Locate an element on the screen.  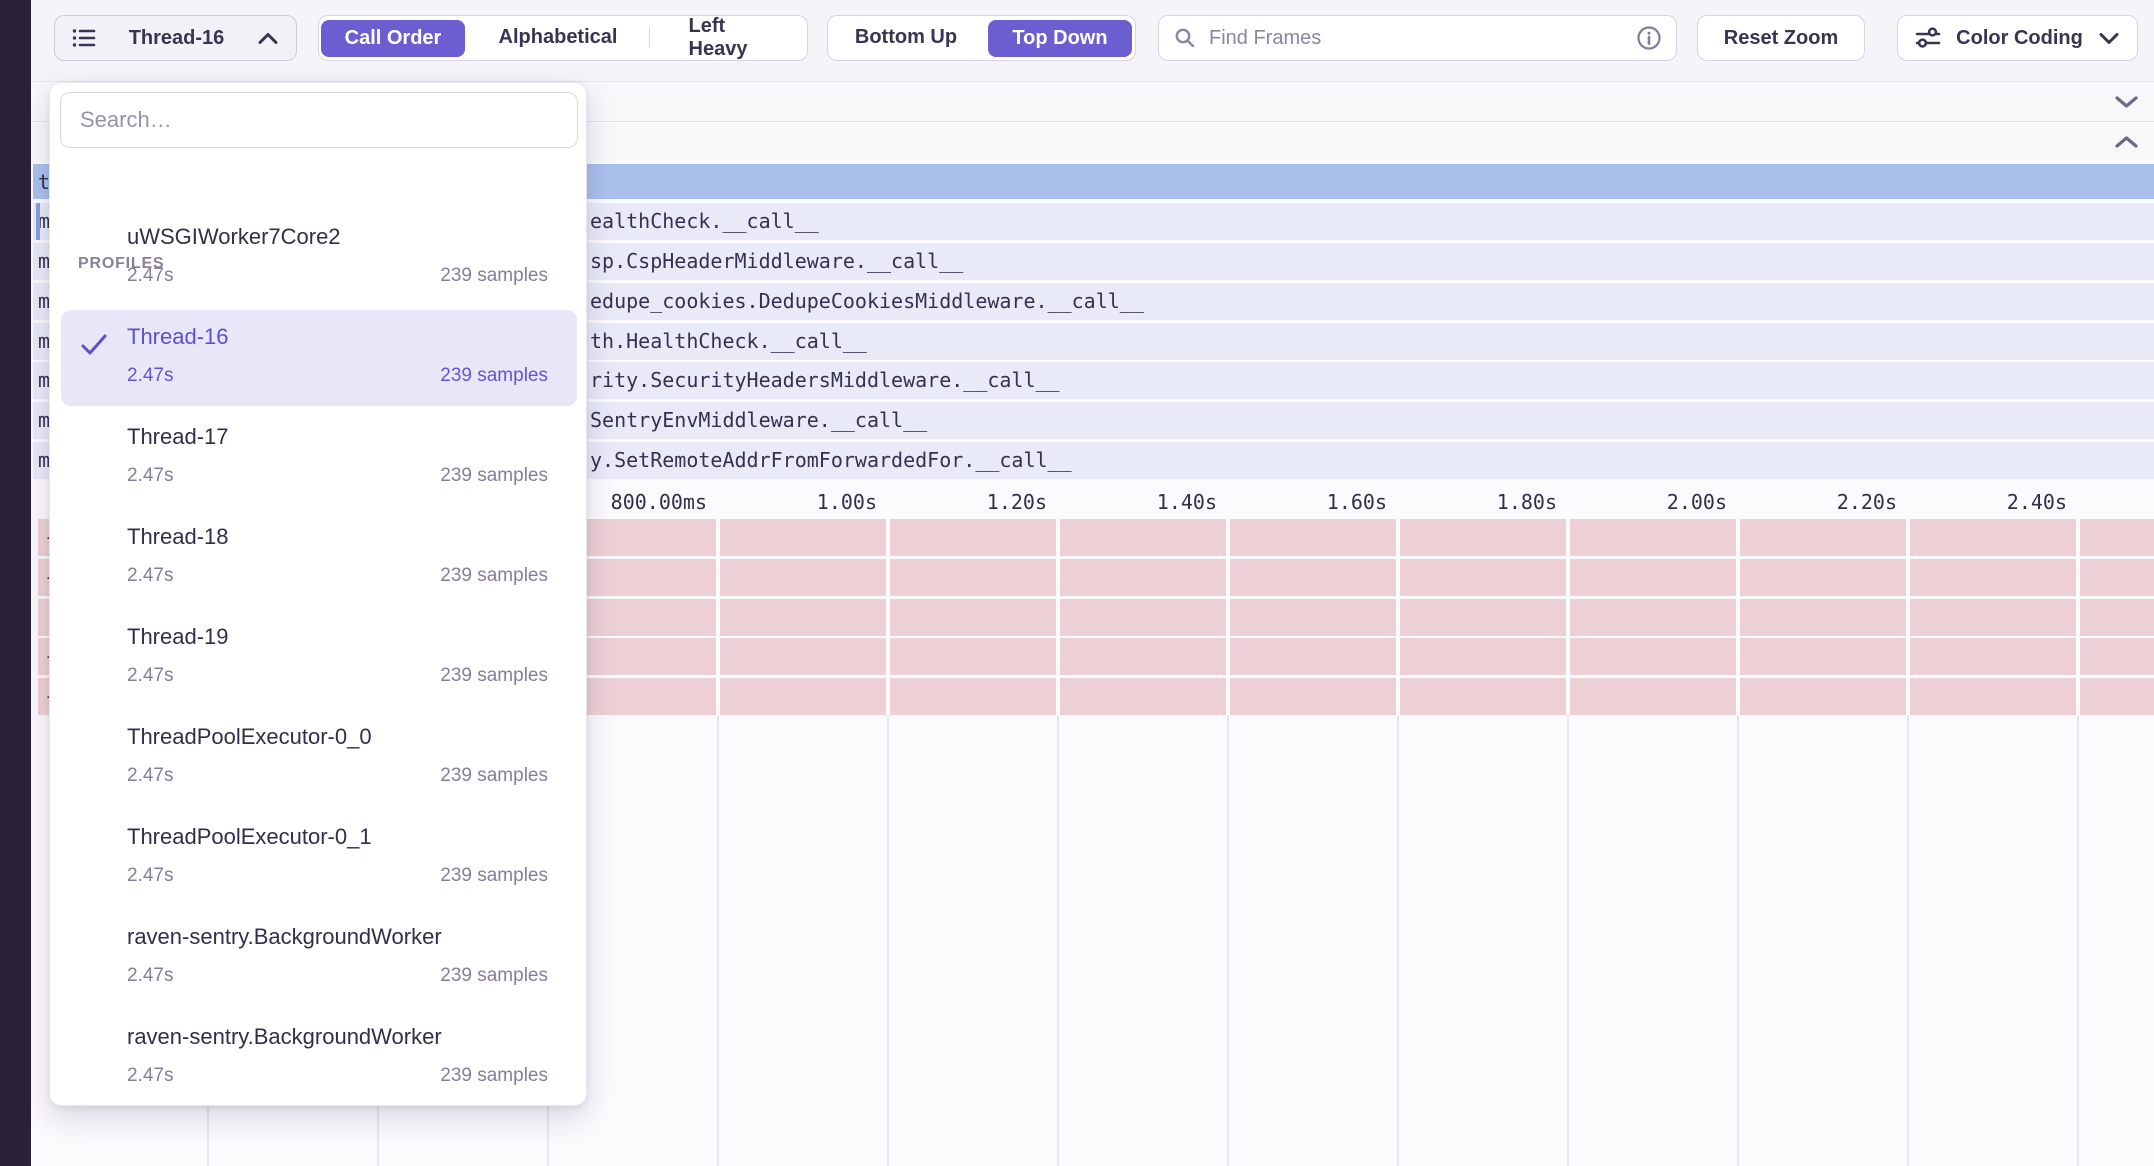
time-axis-tick: 1.60s is located at coordinates (1356, 502).